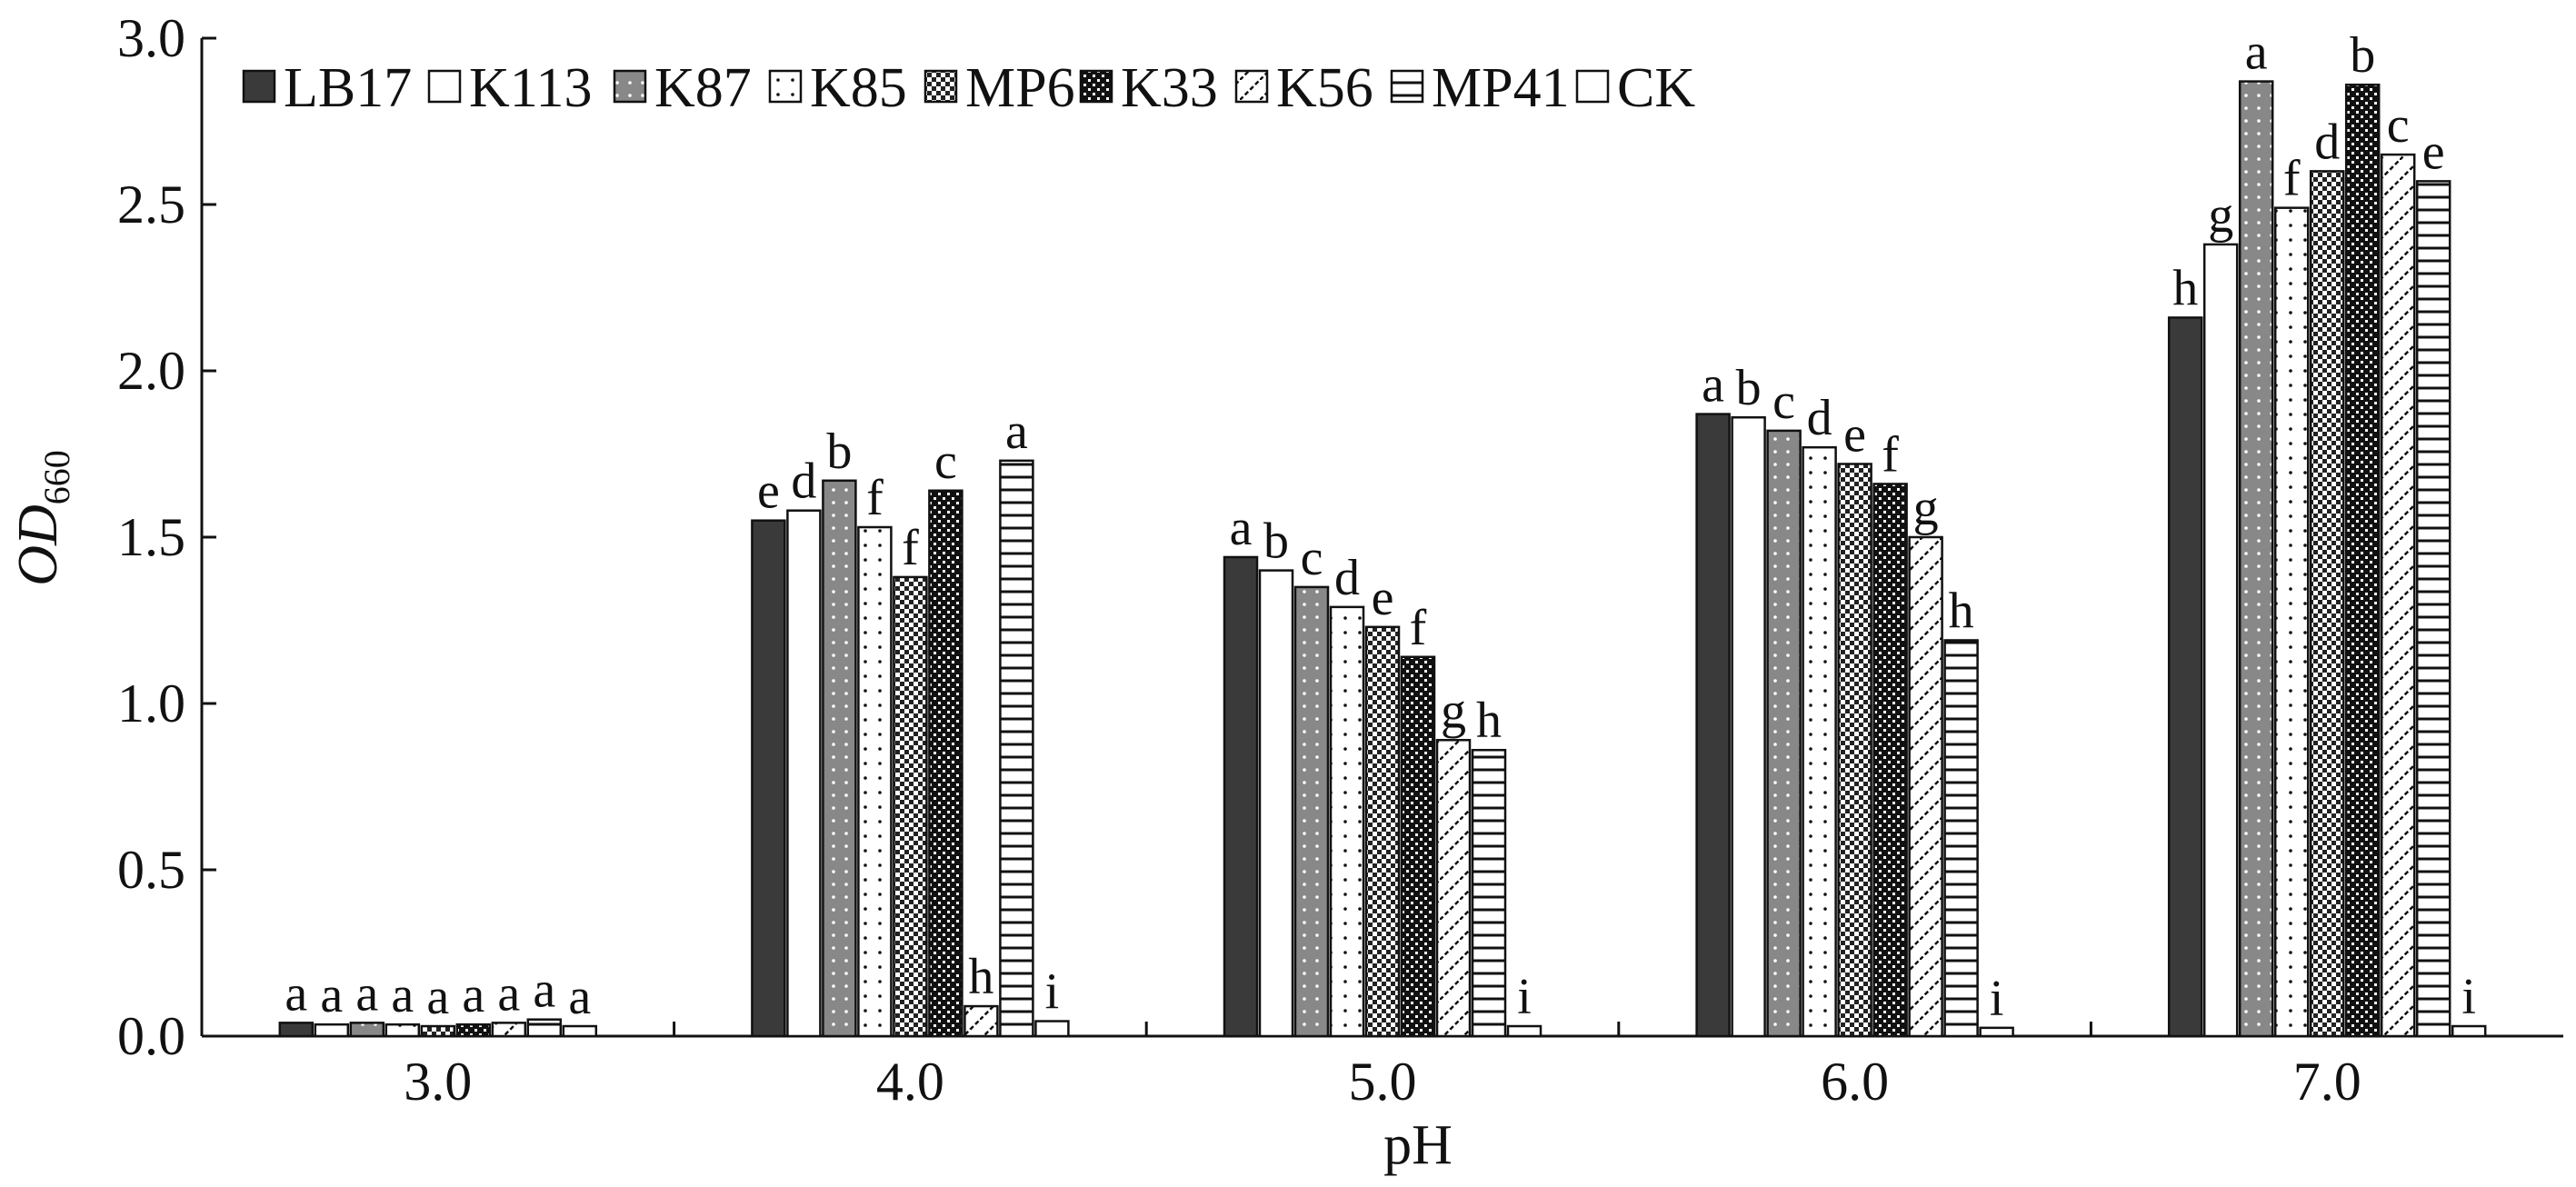 The width and height of the screenshot is (2576, 1187). What do you see at coordinates (1096, 86) in the screenshot?
I see `legend-swatch-k33` at bounding box center [1096, 86].